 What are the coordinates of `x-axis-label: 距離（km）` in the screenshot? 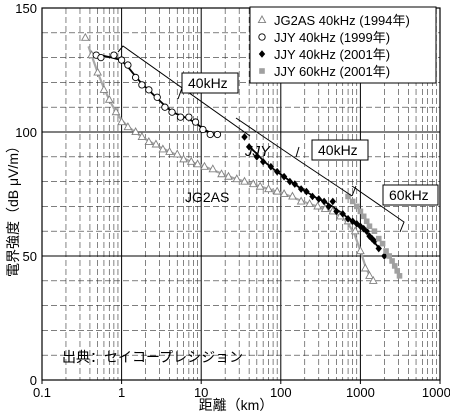 It's located at (236, 405).